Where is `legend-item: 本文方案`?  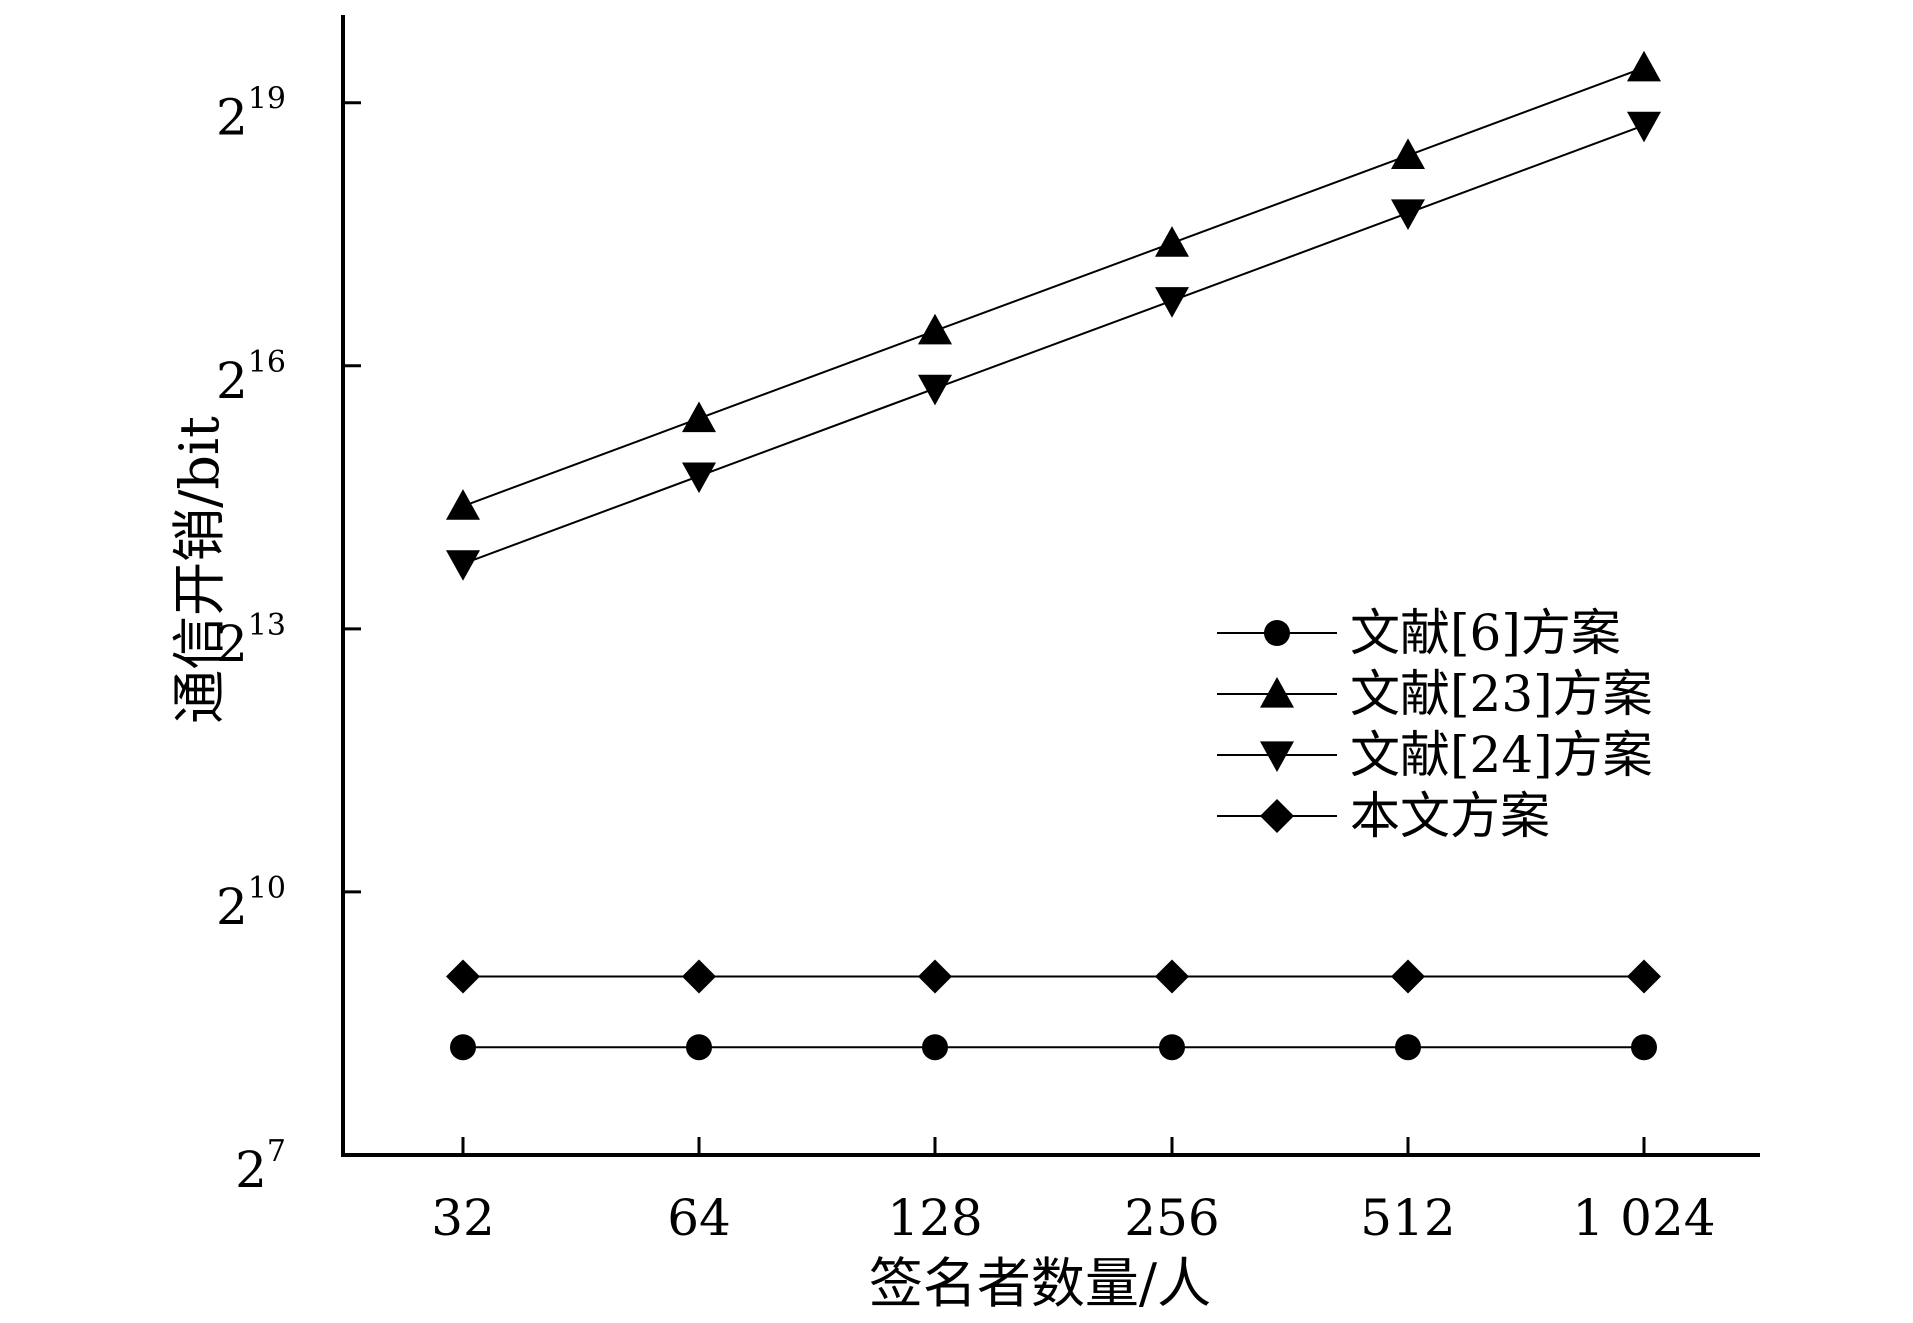
legend-item: 本文方案 is located at coordinates (1383, 816).